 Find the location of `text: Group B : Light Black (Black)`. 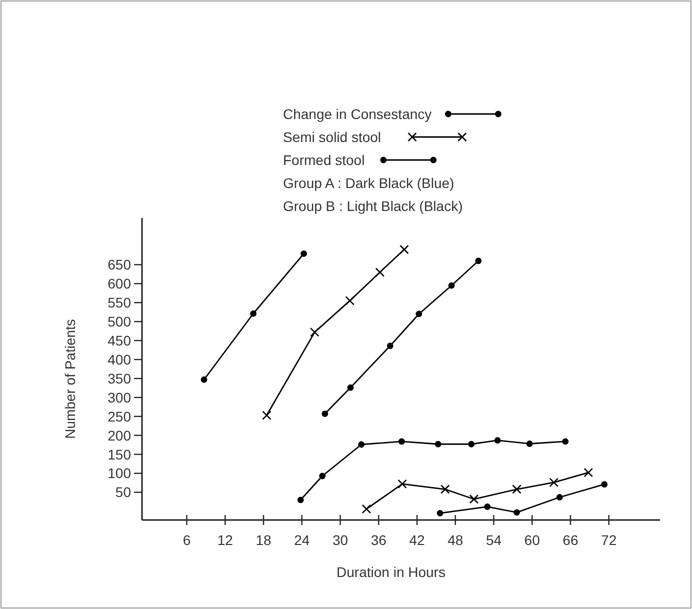

text: Group B : Light Black (Black) is located at coordinates (373, 206).